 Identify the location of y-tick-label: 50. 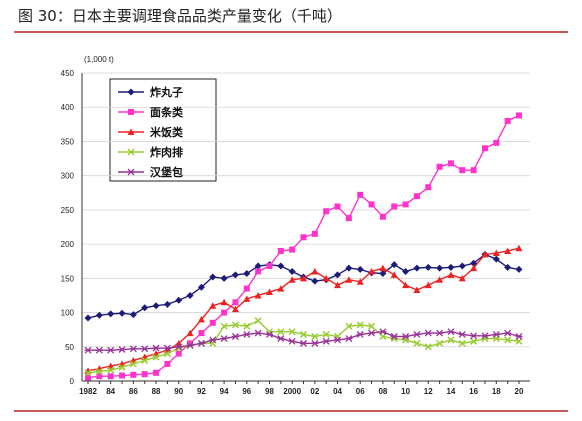
(69, 347).